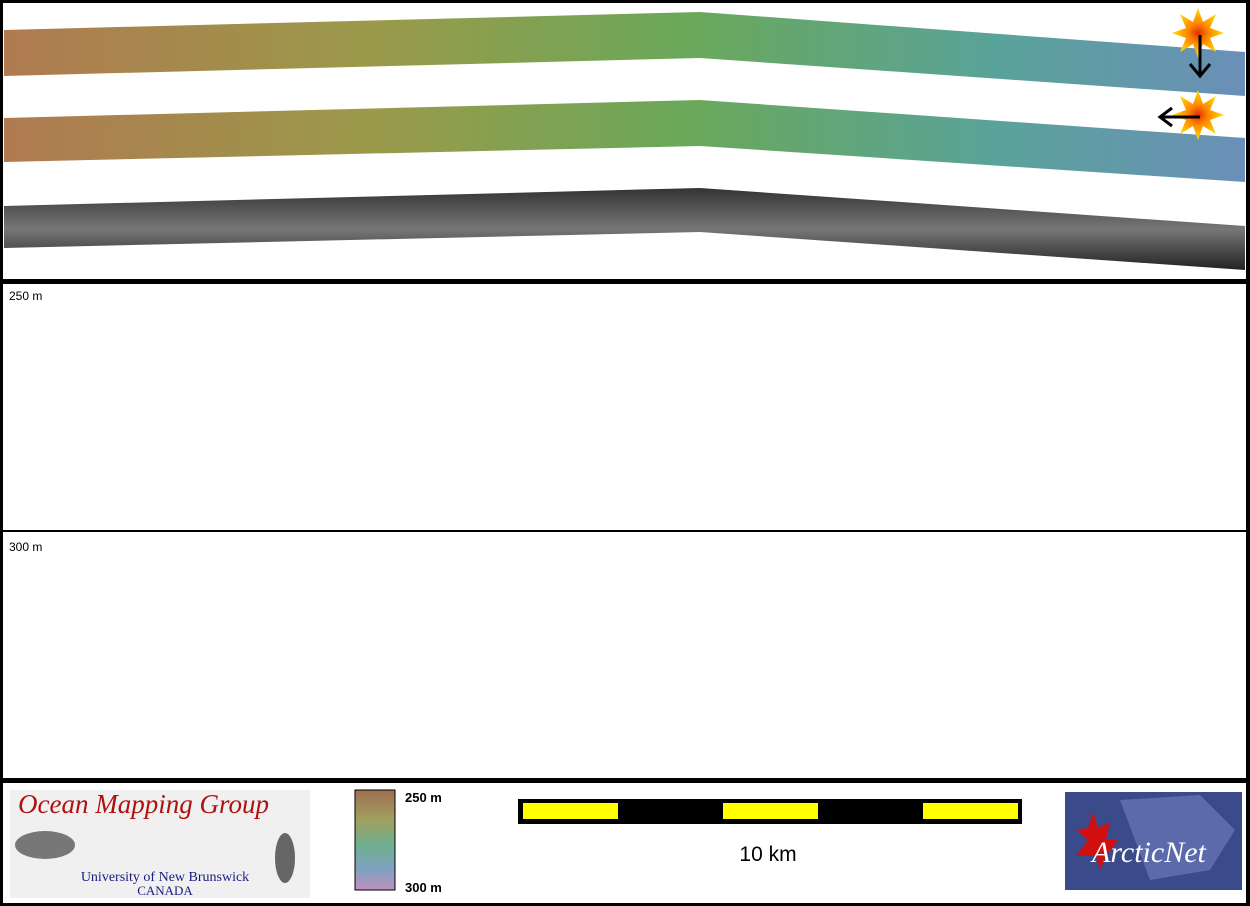  Describe the element at coordinates (165, 877) in the screenshot. I see `logo-text: University of New Brunswick` at that location.